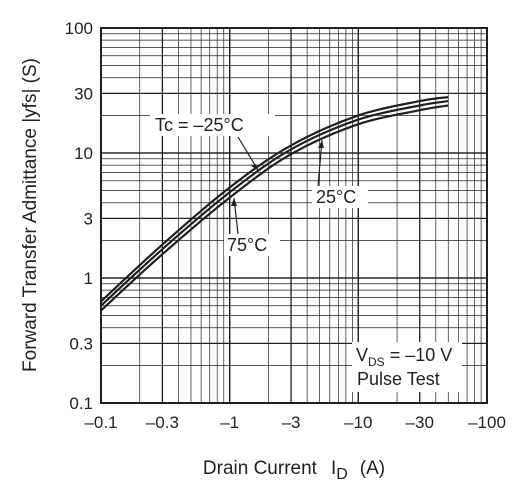  I want to click on vds-value: = –10 V, so click(419, 355).